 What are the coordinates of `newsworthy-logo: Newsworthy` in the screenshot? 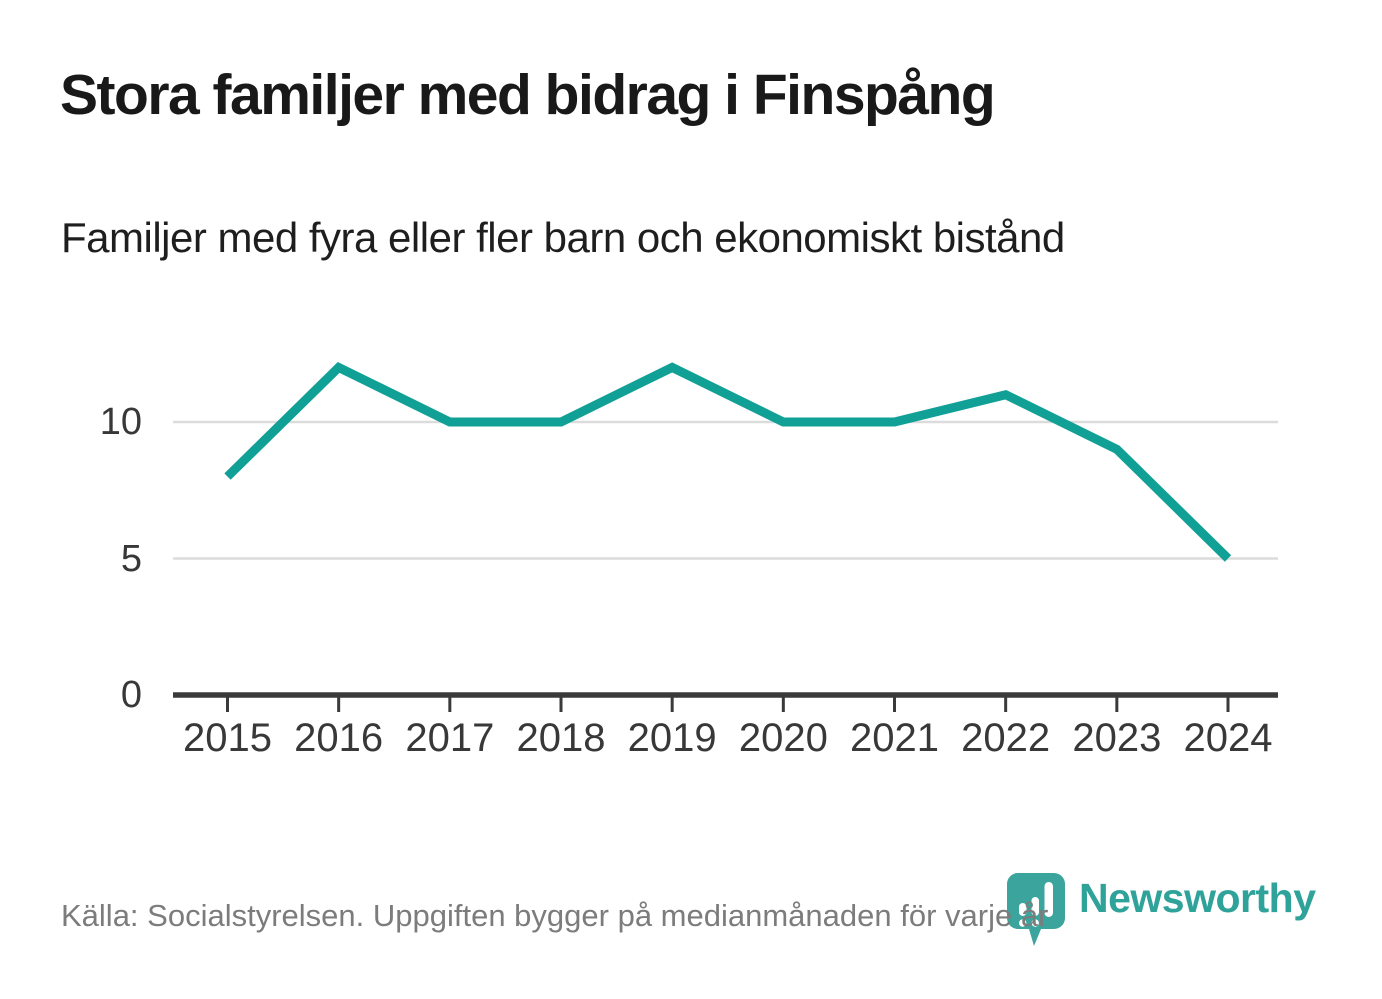 It's located at (1161, 911).